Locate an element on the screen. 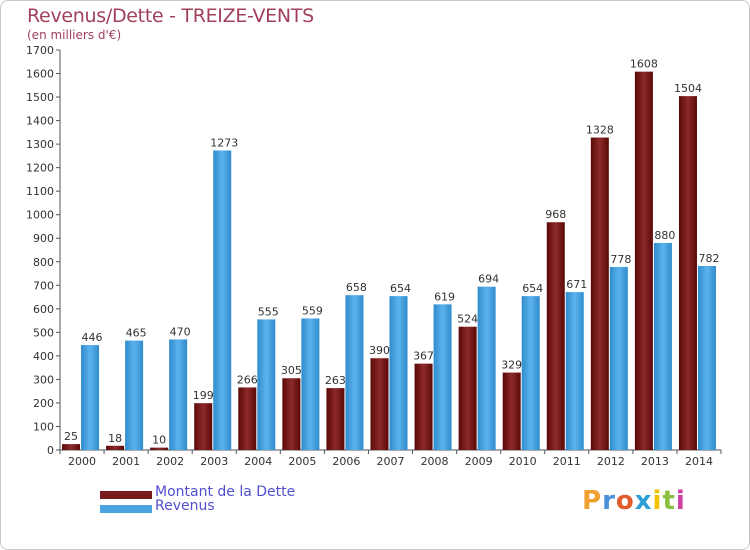 The height and width of the screenshot is (550, 750). y-tick-label: 1400 is located at coordinates (40, 121).